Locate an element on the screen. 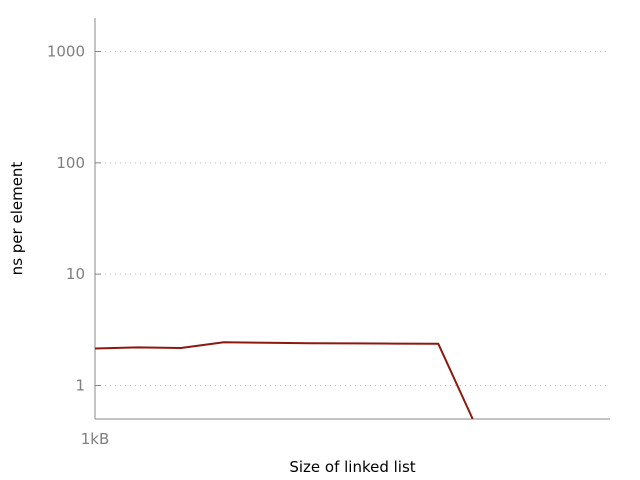 Image resolution: width=640 pixels, height=480 pixels. y-tick-label: 100 is located at coordinates (70, 163).